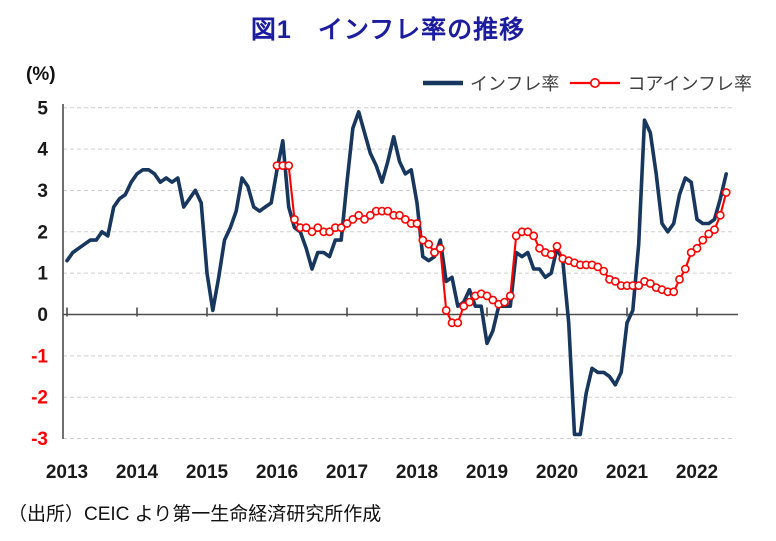 The width and height of the screenshot is (776, 541). I want to click on legend-item-core-inflation: コアインフレ率, so click(660, 83).